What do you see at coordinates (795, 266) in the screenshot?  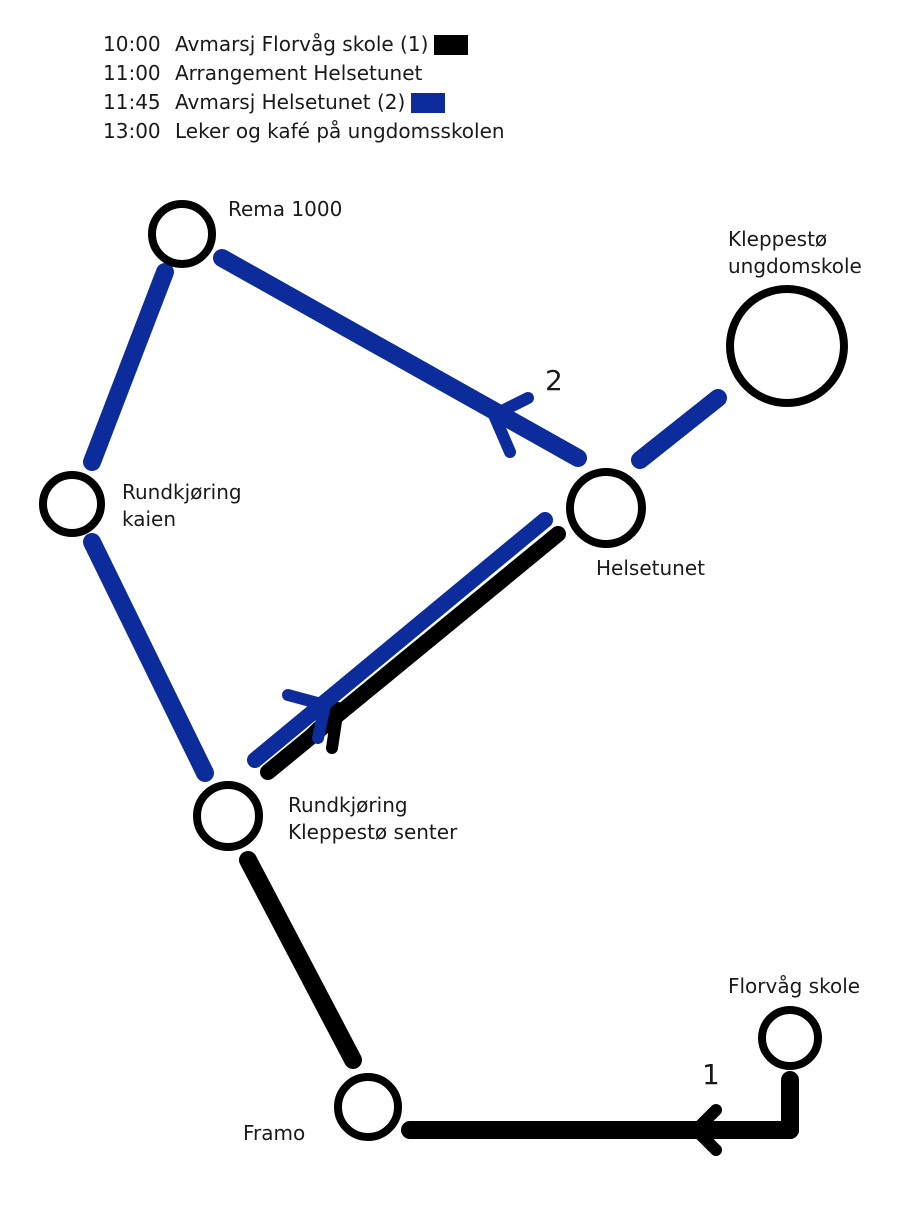 I see `label-kleppesto-ungdomskole-line2: ungdomskole` at bounding box center [795, 266].